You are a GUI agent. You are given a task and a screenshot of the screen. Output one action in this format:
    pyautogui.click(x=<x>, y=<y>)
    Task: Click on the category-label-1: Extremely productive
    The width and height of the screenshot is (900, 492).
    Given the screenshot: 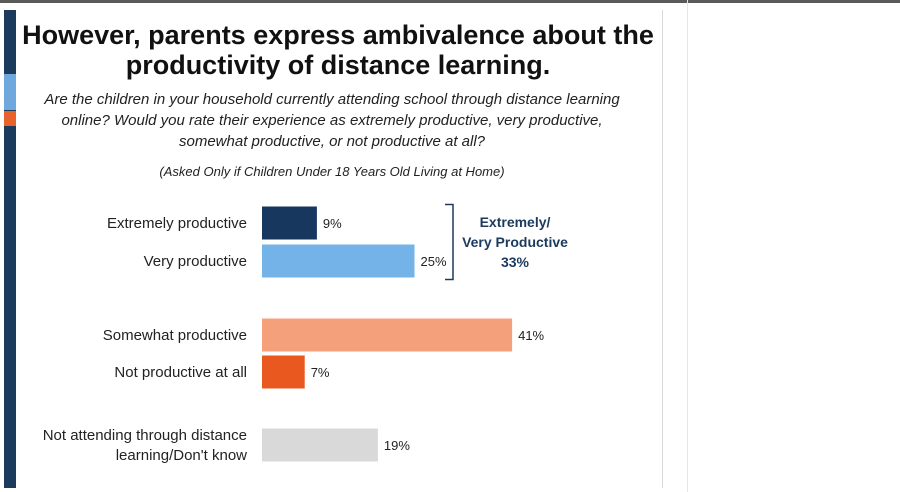 What is the action you would take?
    pyautogui.click(x=177, y=223)
    